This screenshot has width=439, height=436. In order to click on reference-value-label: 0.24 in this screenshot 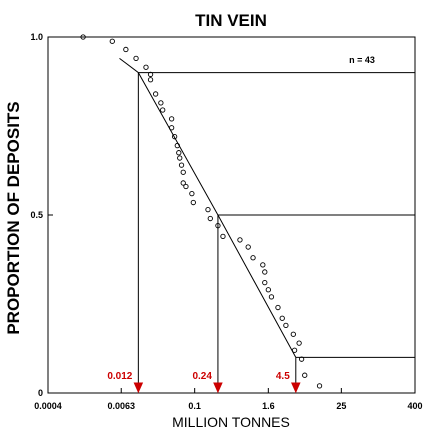, I will do `click(202, 376)`.